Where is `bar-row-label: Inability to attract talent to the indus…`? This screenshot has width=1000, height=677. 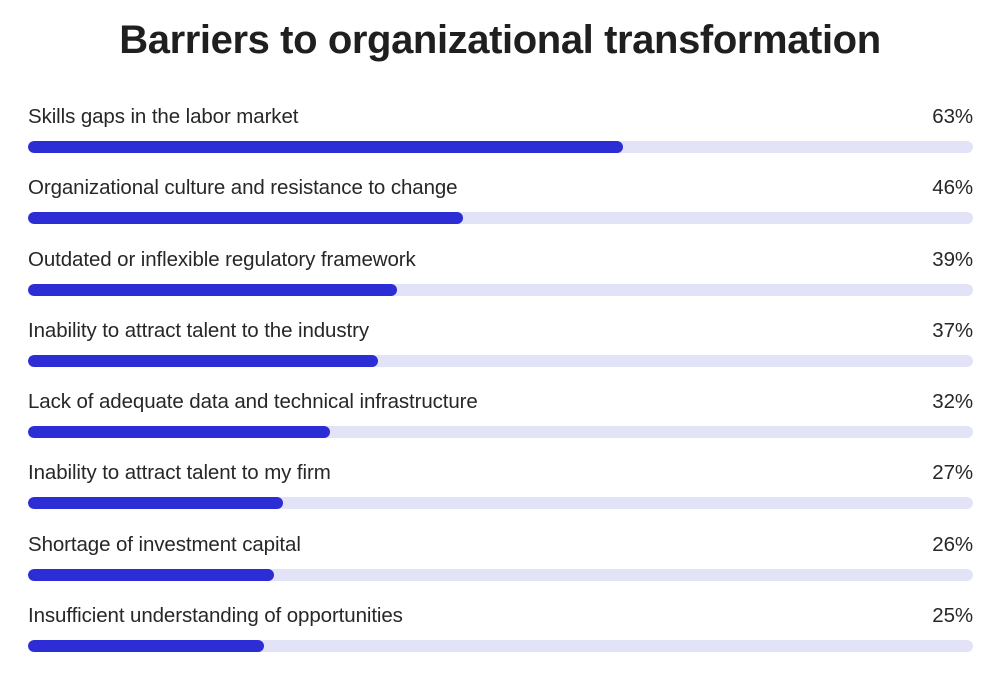 bar-row-label: Inability to attract talent to the indus… is located at coordinates (198, 330).